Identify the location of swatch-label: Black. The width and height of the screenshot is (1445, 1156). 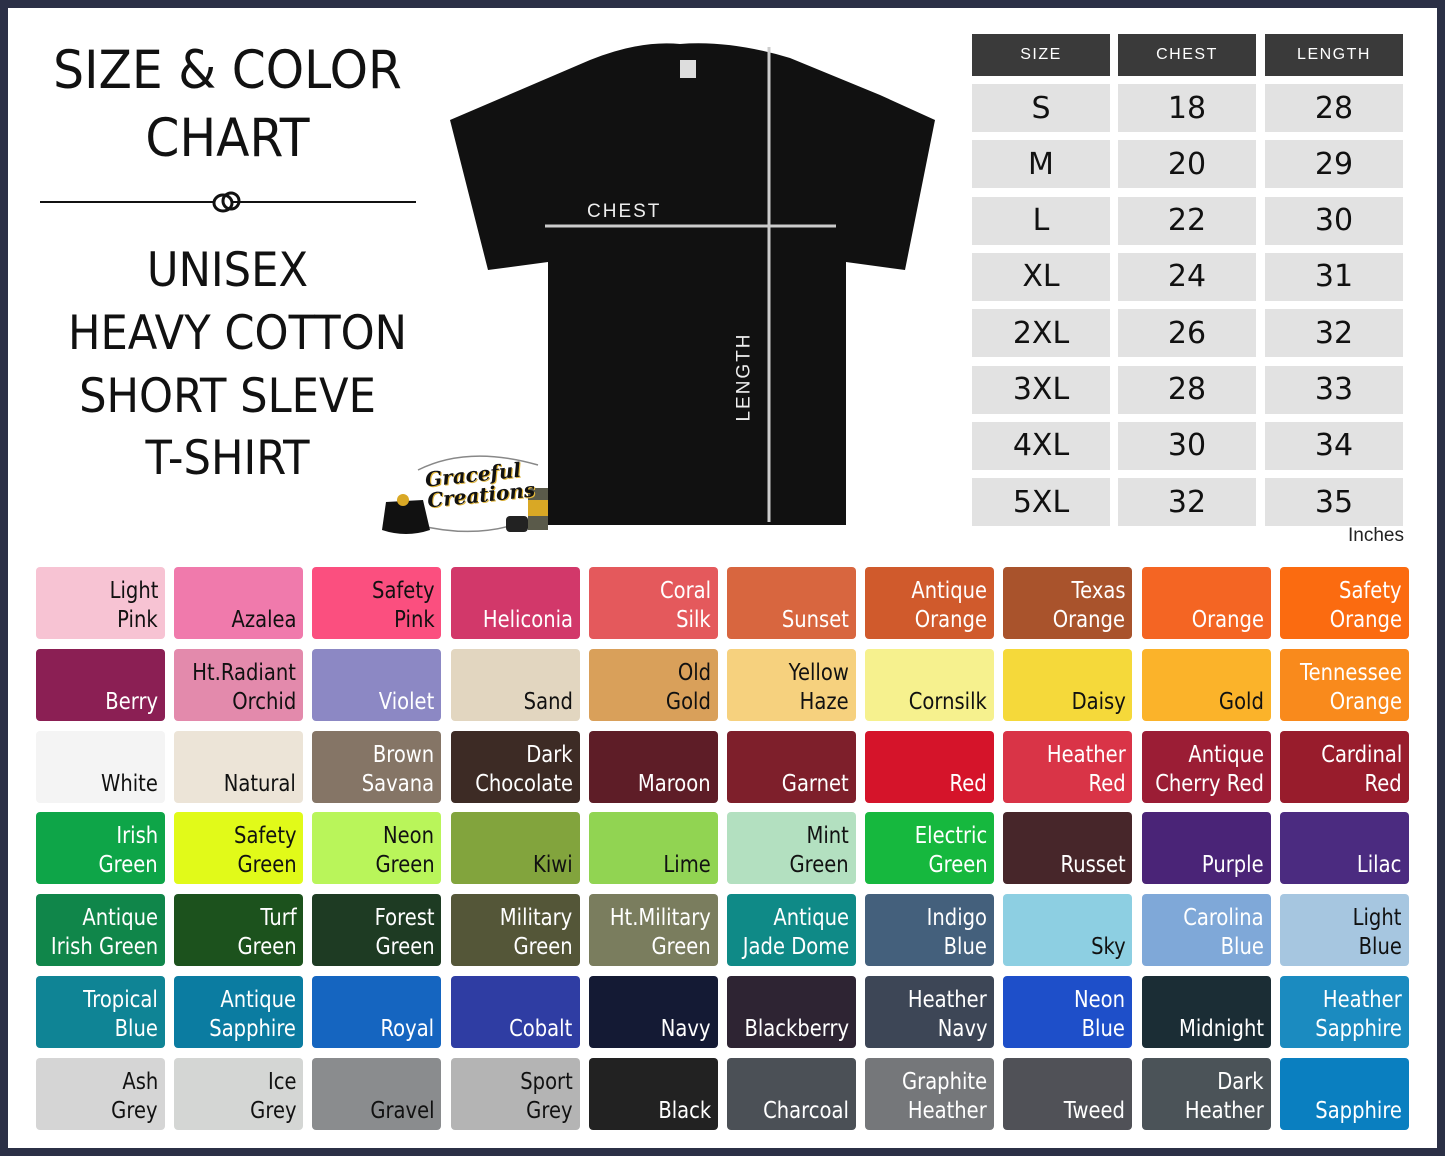
(684, 1110).